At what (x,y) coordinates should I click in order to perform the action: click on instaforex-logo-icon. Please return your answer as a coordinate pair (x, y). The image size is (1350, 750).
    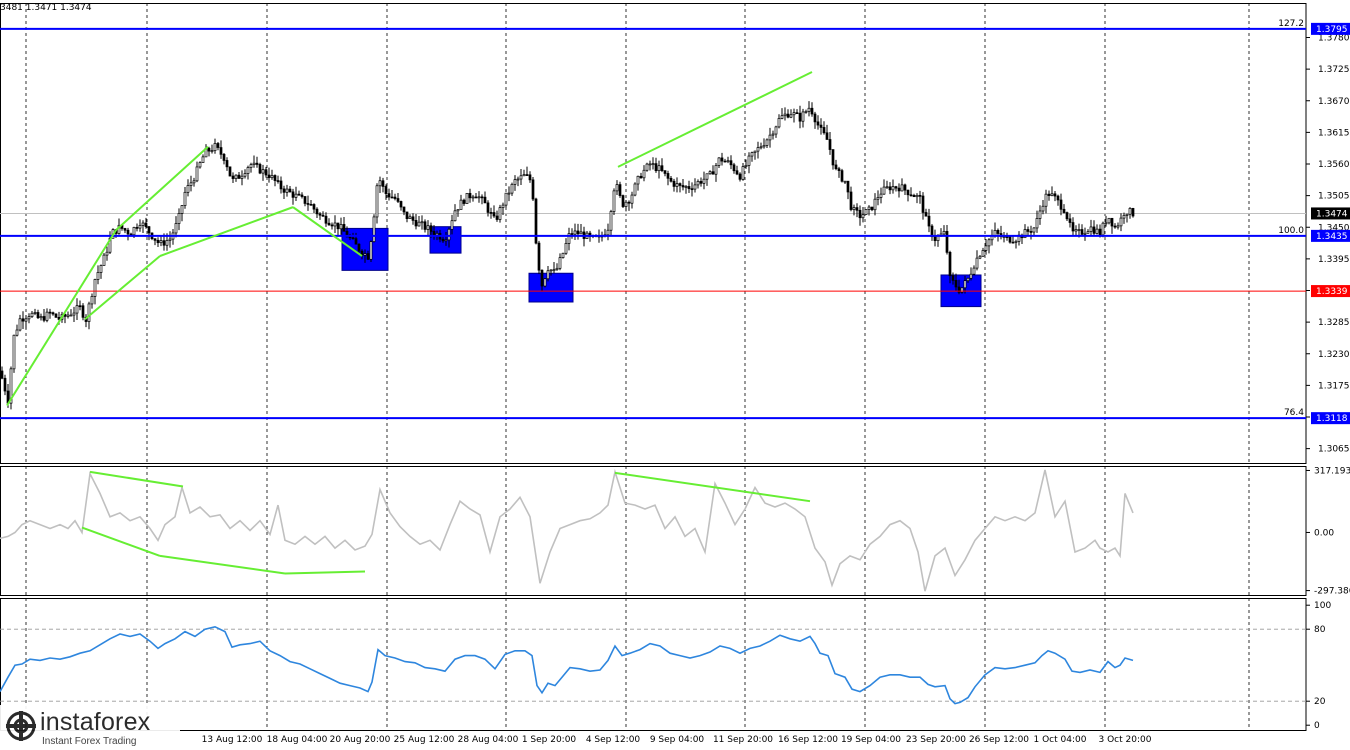
    Looking at the image, I should click on (21, 726).